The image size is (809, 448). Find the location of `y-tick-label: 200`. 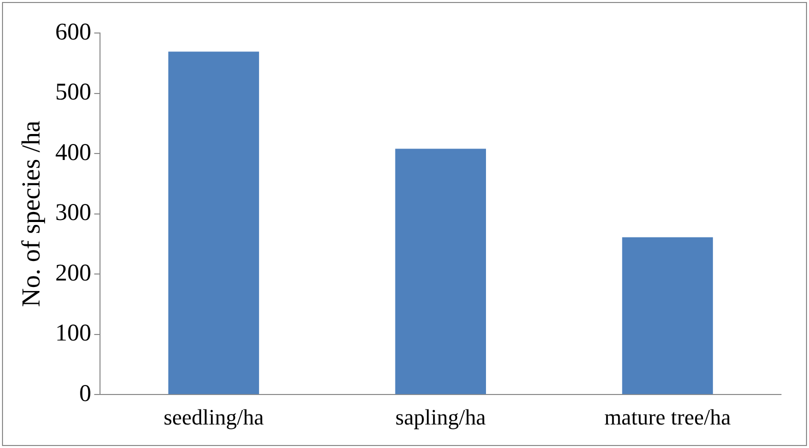

y-tick-label: 200 is located at coordinates (73, 273).